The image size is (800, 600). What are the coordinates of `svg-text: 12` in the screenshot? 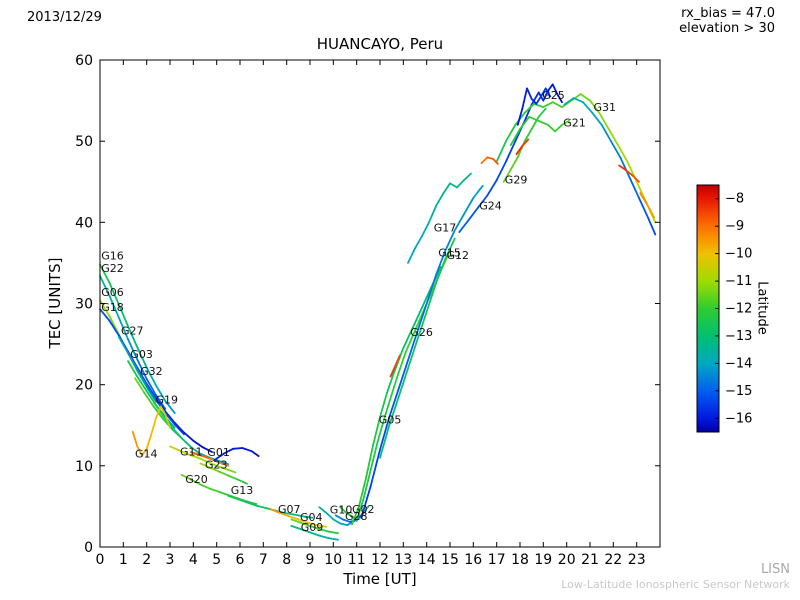 It's located at (380, 560).